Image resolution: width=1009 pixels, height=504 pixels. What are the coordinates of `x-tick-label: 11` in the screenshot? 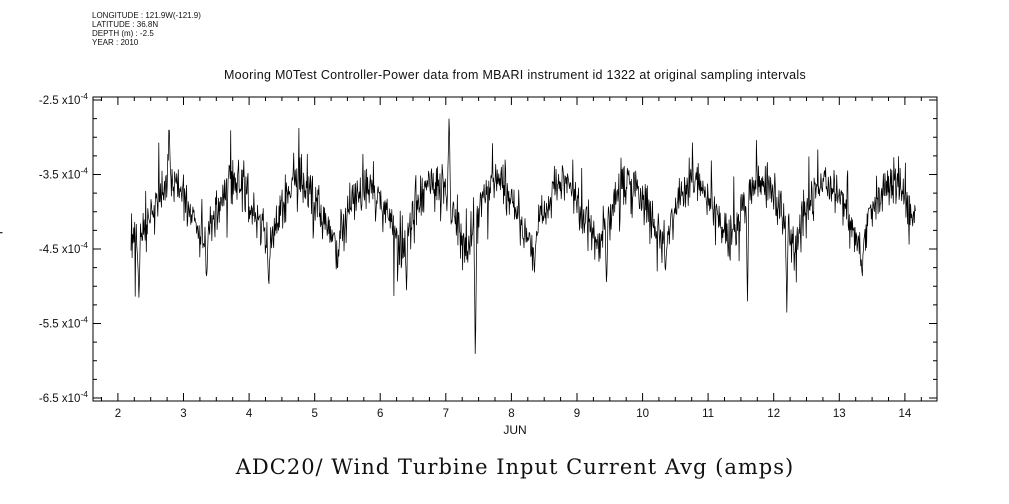 It's located at (708, 414).